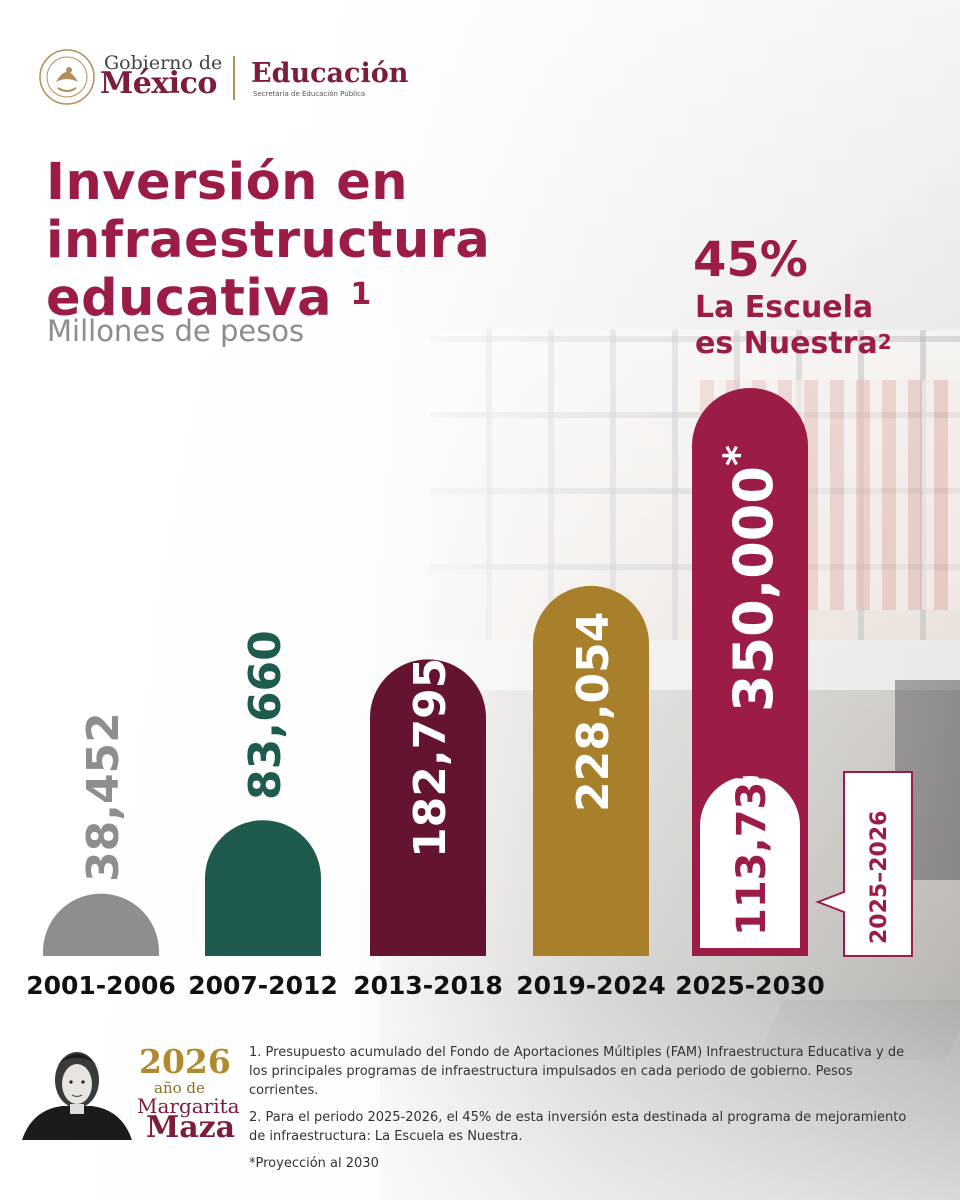 Image resolution: width=960 pixels, height=1200 pixels. I want to click on x-tick-2025-2030: 2025-2030, so click(750, 985).